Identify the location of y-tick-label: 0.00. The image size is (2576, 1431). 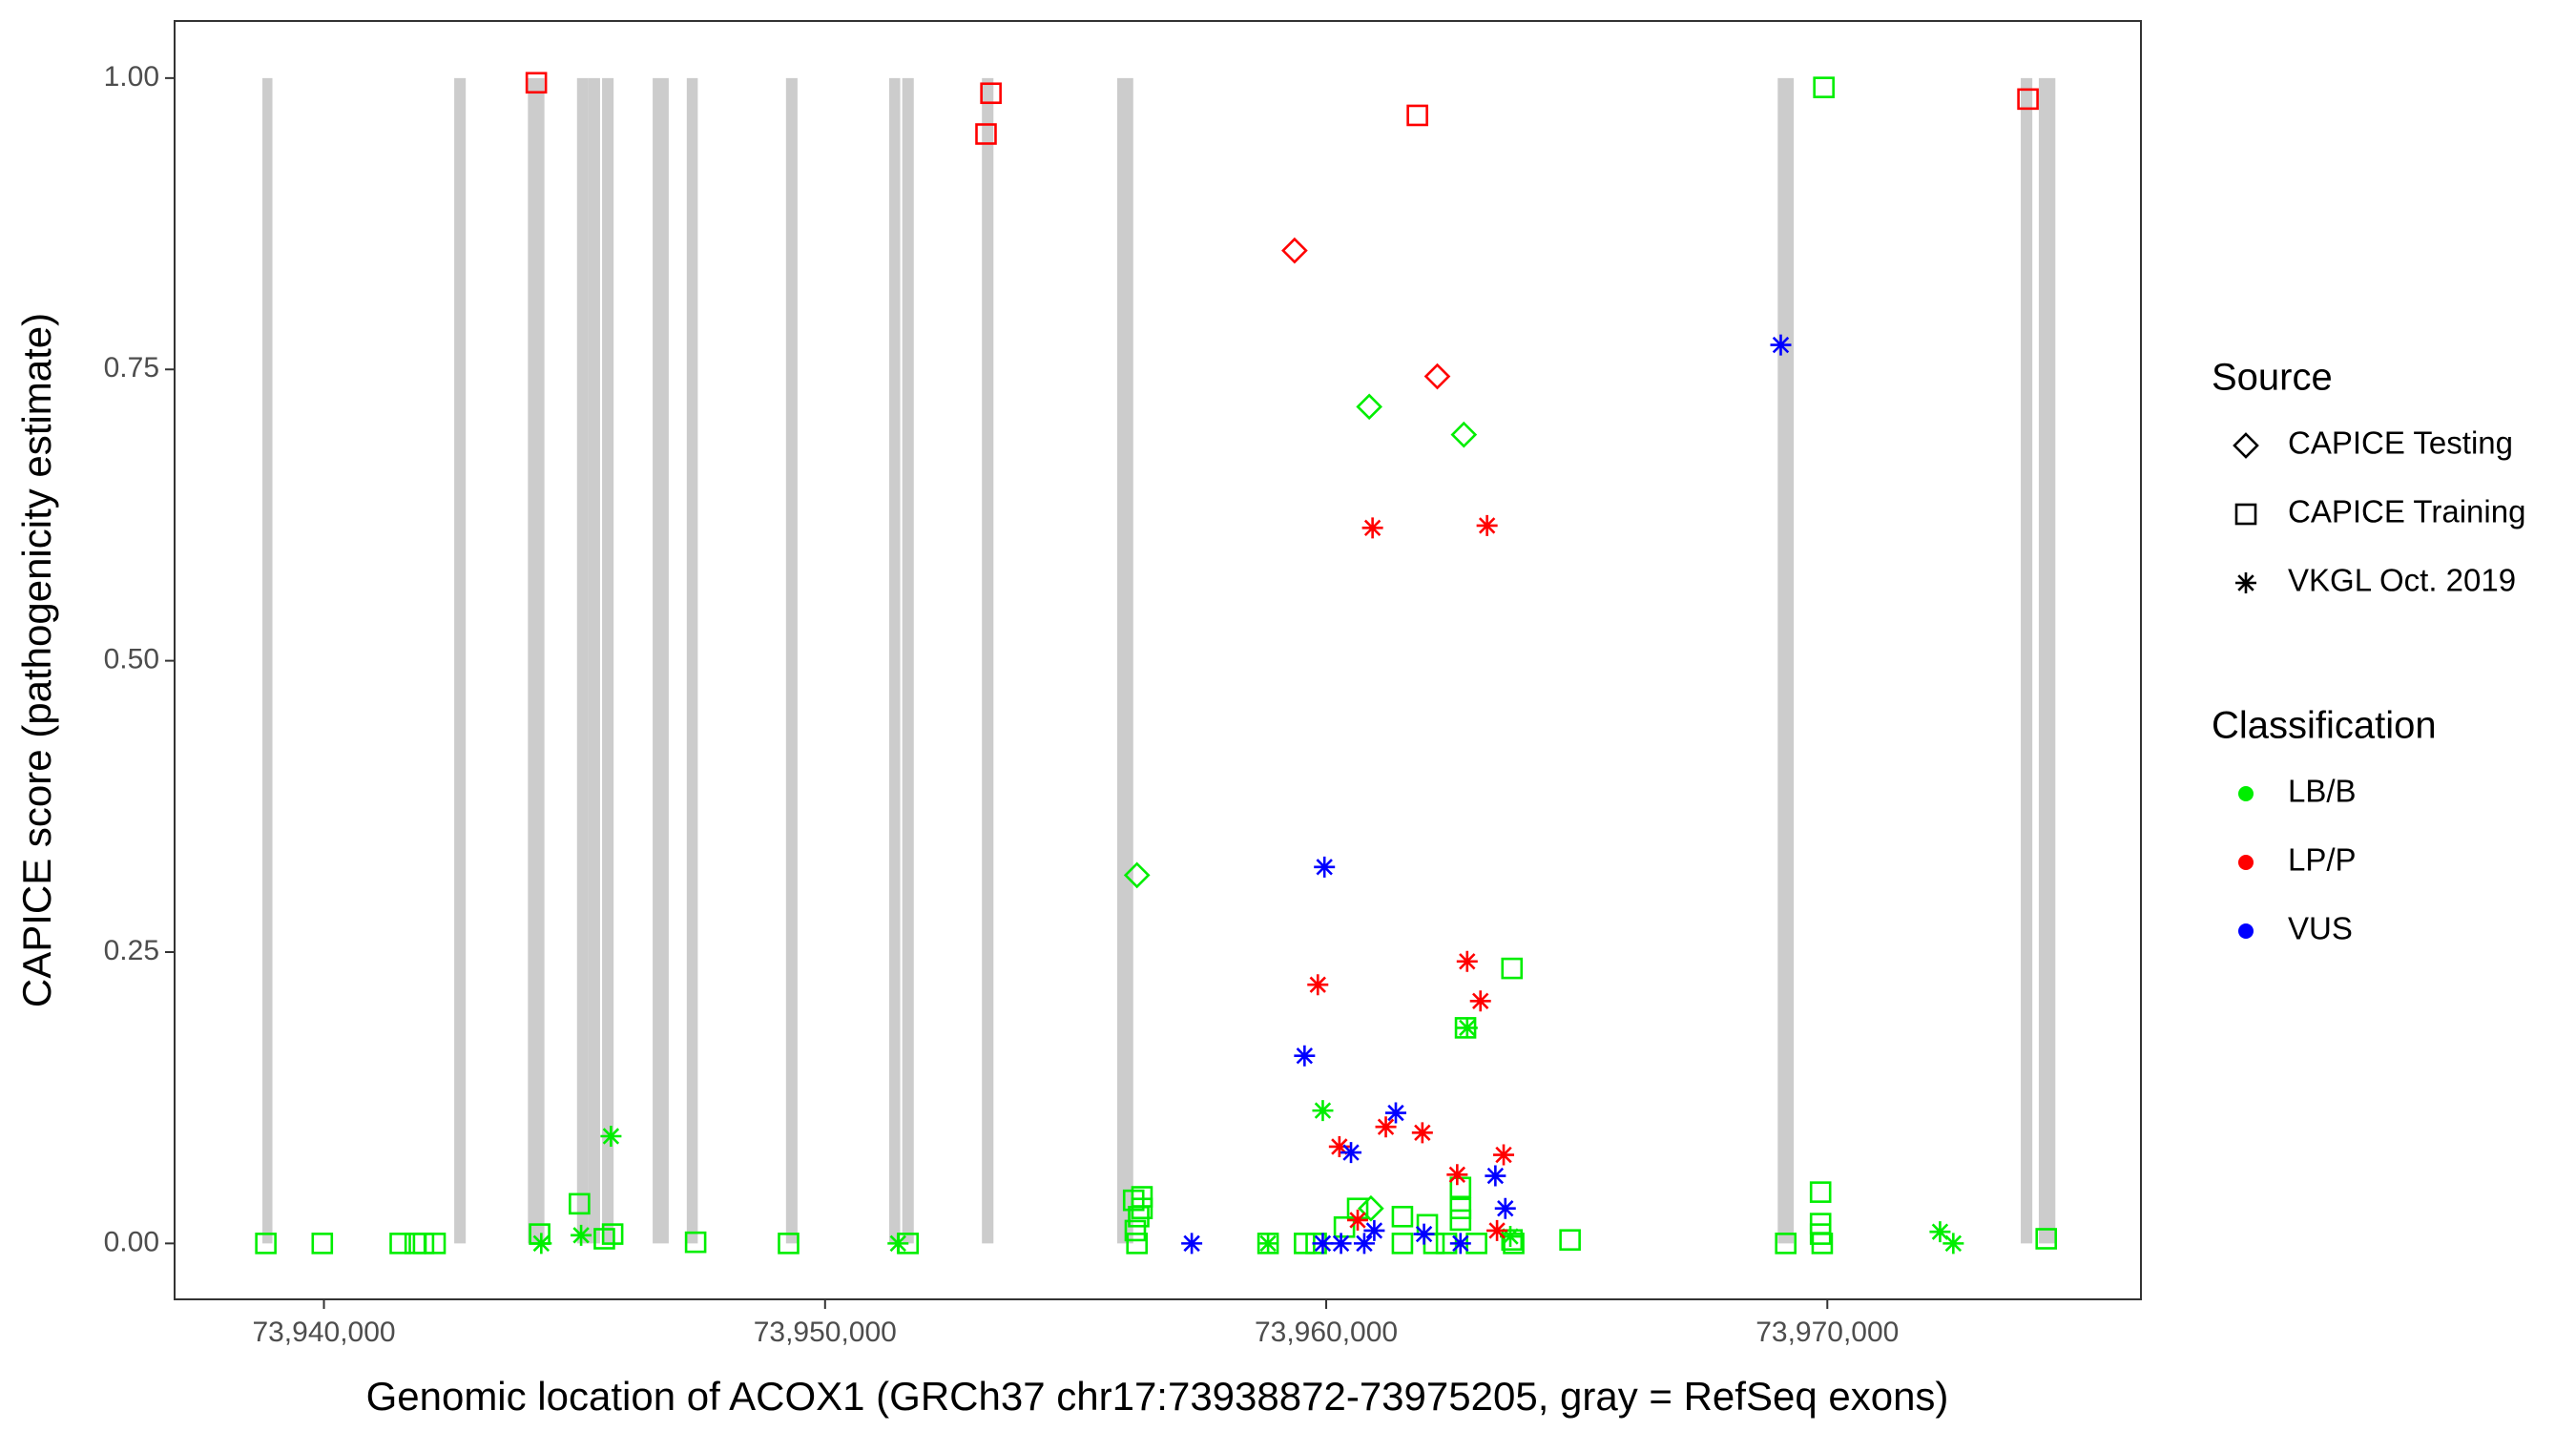
(131, 1241).